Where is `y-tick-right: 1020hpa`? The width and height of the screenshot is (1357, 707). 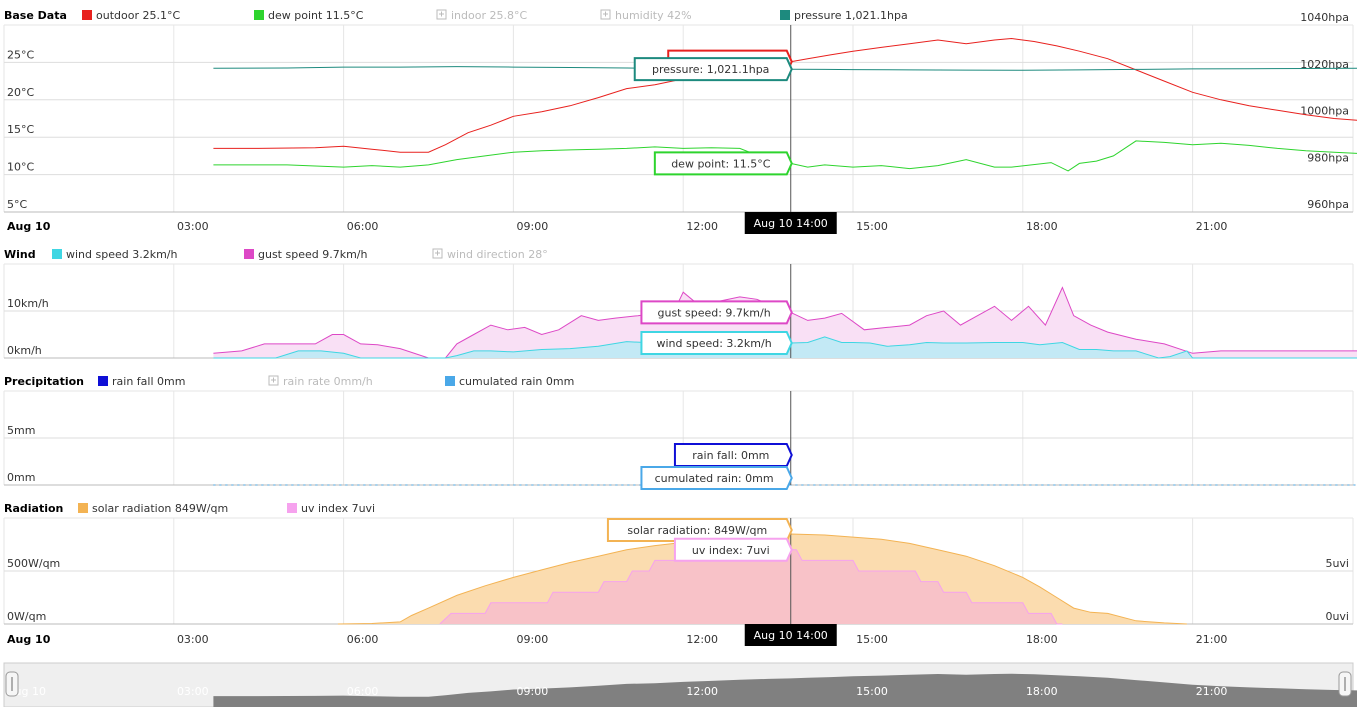 y-tick-right: 1020hpa is located at coordinates (1324, 64).